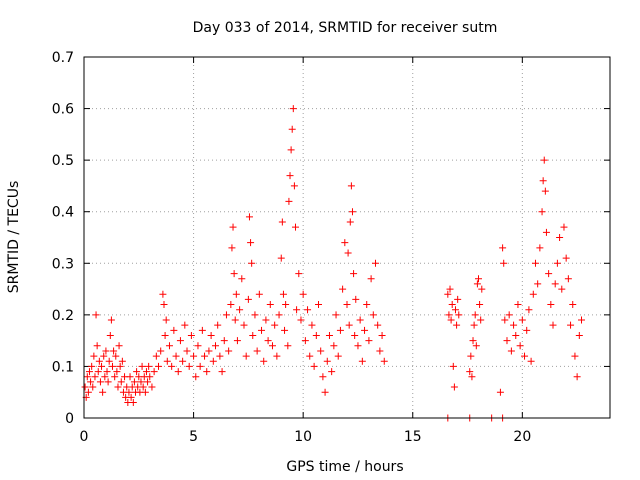 This screenshot has width=640, height=480. What do you see at coordinates (84, 437) in the screenshot?
I see `x-tick-label: 0` at bounding box center [84, 437].